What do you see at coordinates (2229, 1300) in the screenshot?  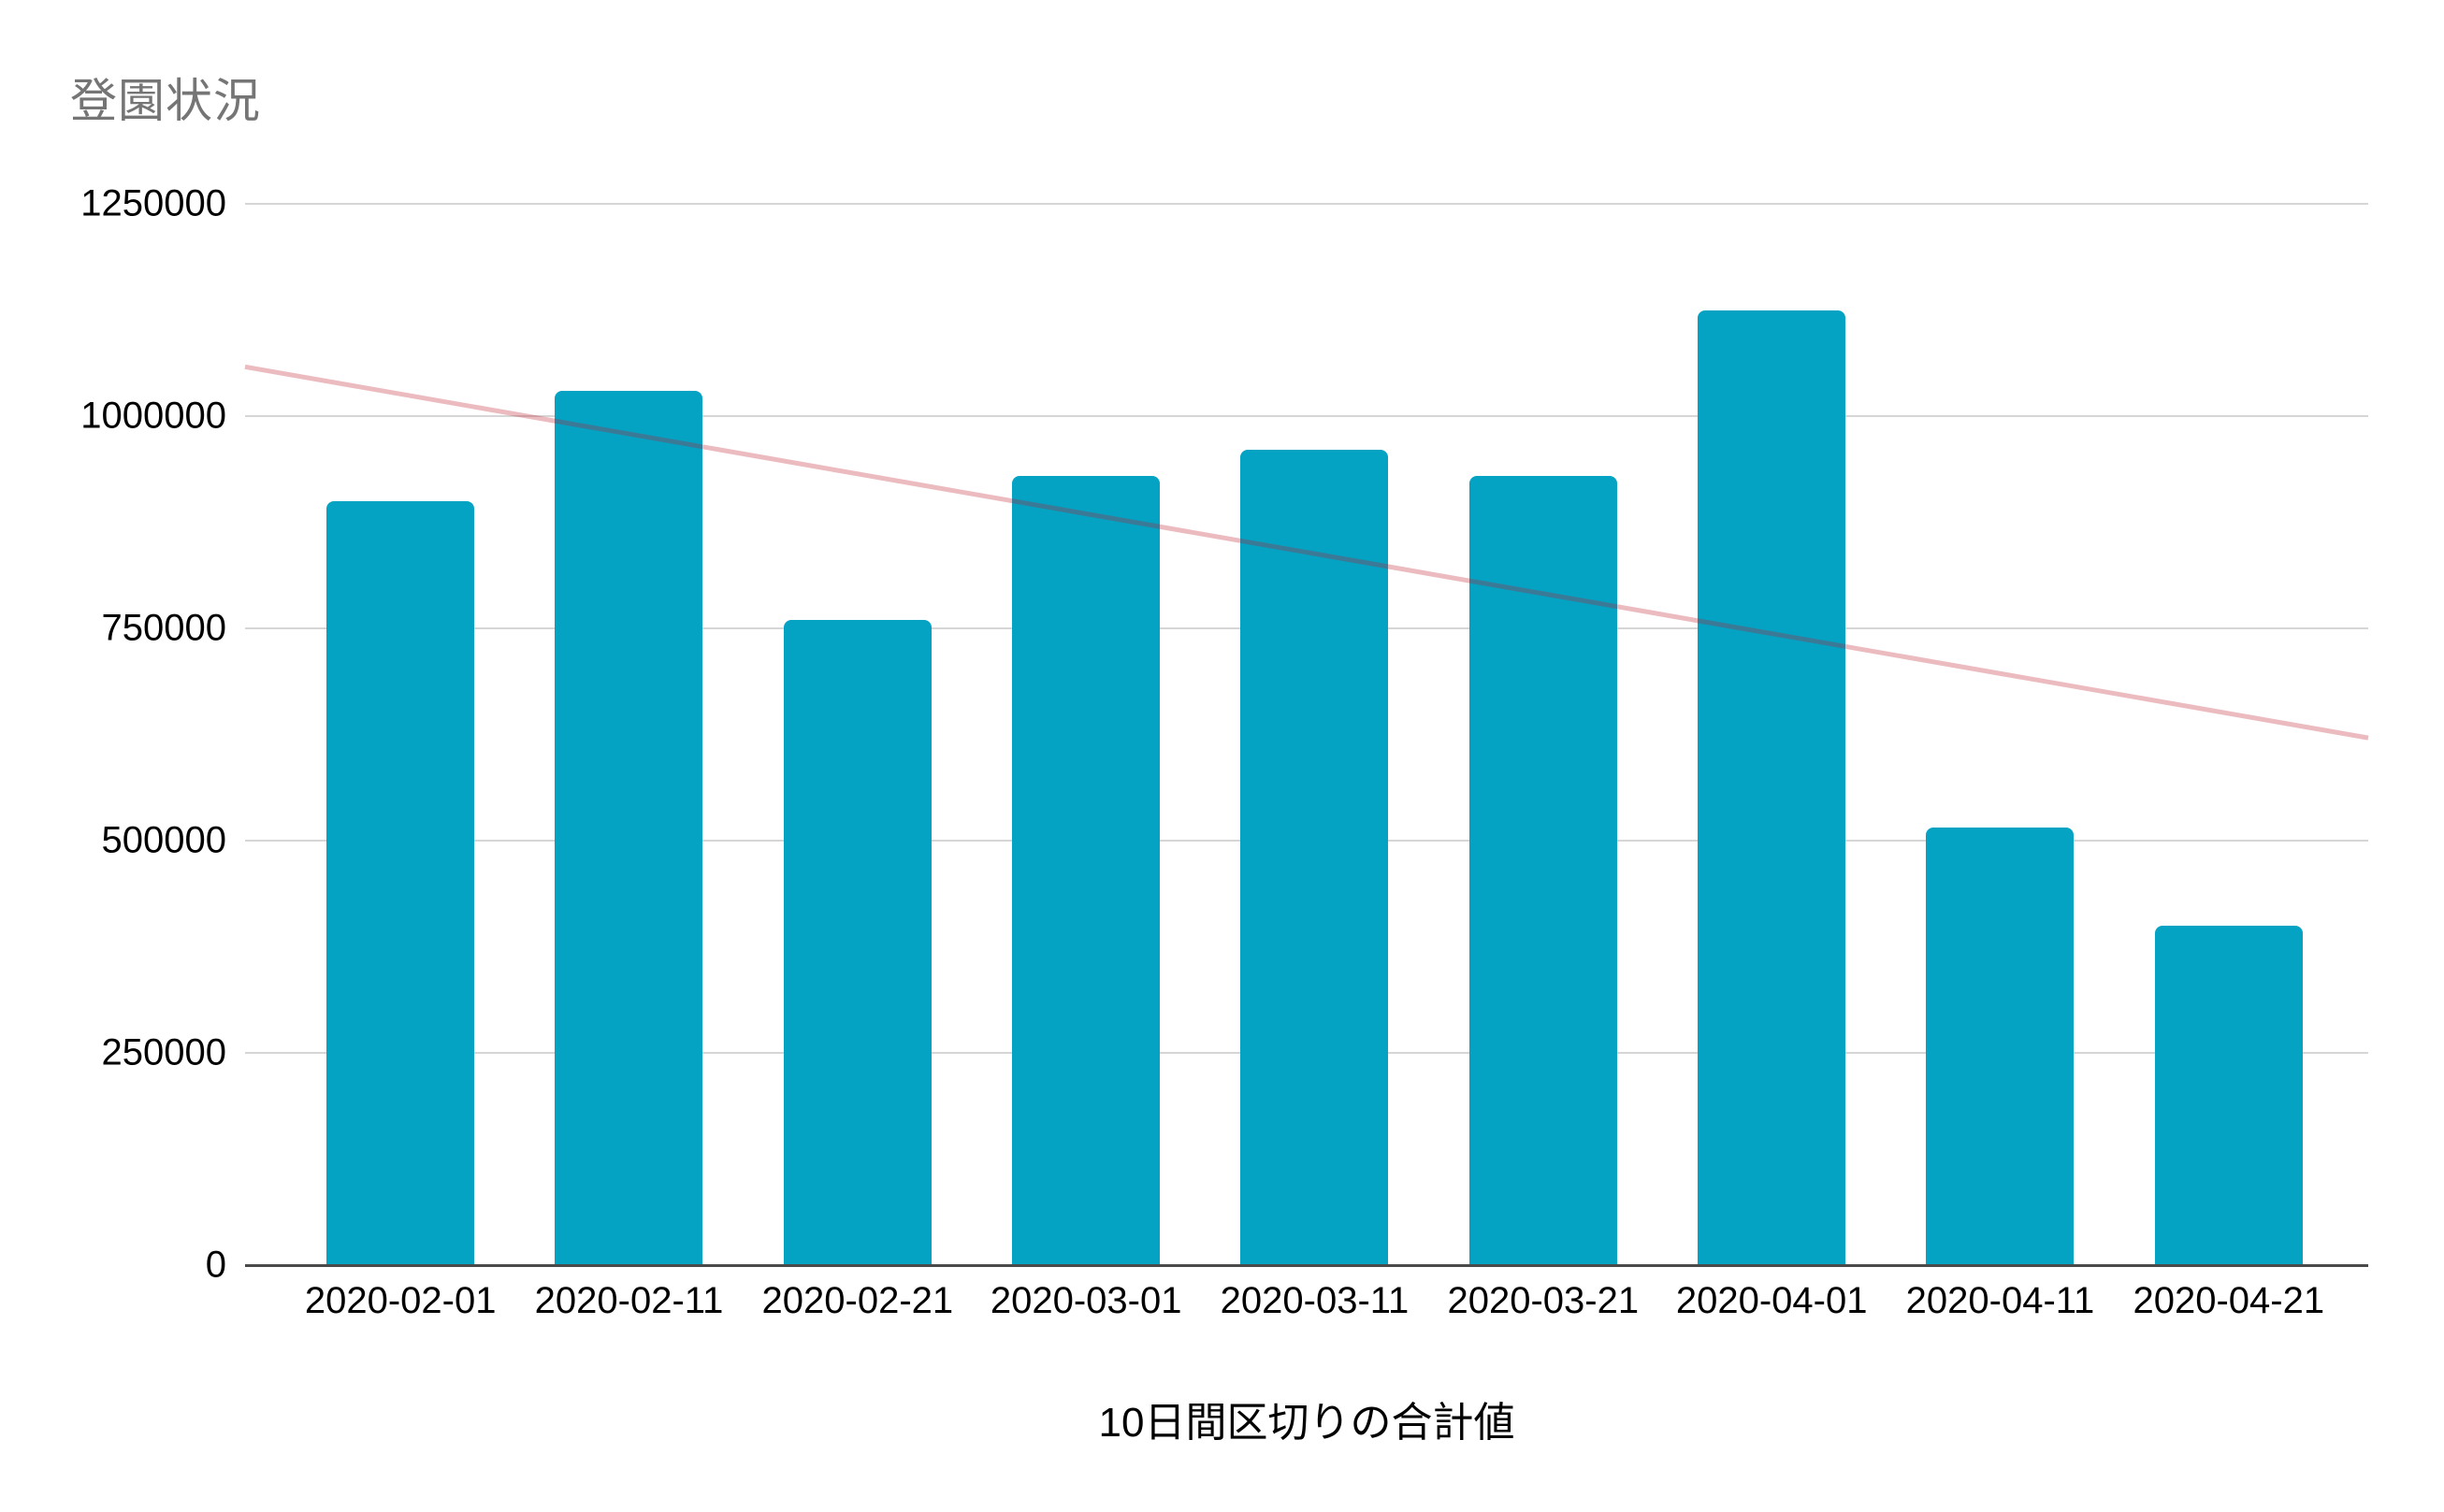 I see `x-tick-label: 2020-04-21` at bounding box center [2229, 1300].